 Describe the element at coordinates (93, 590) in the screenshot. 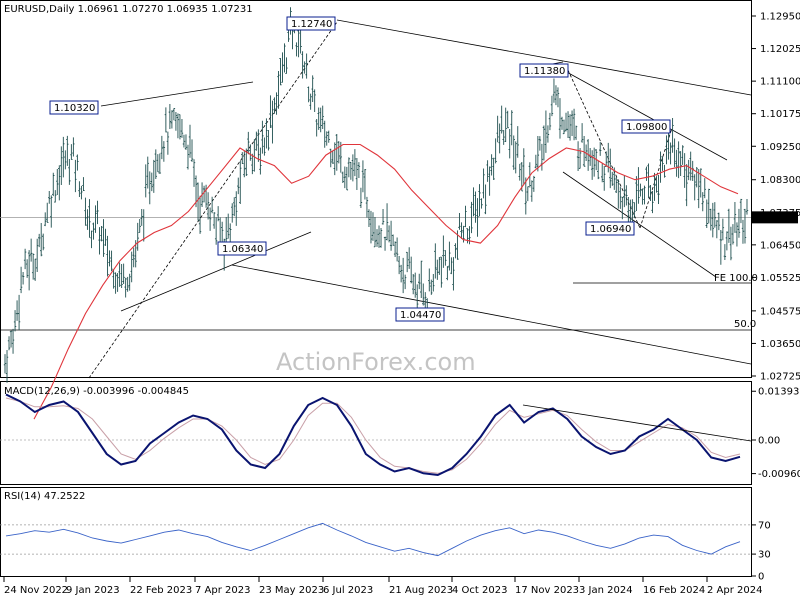

I see `time-axis-tick-label: 9 Jan 2023` at that location.